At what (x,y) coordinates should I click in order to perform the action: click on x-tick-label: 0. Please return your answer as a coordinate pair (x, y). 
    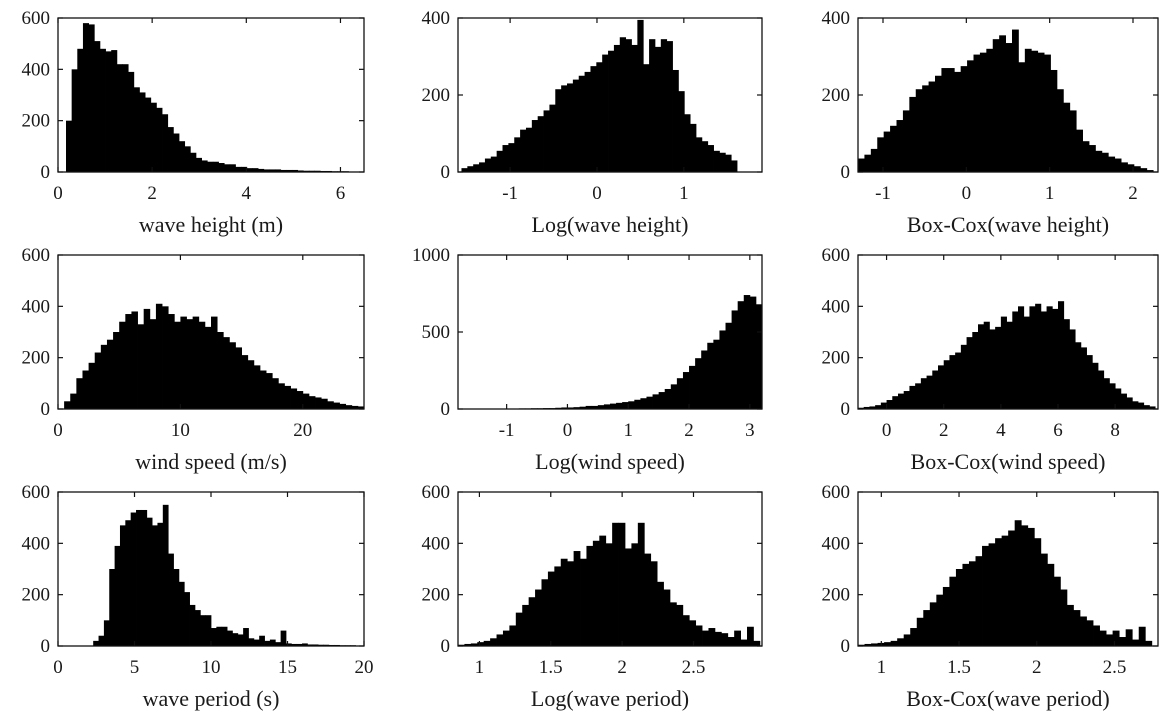
    Looking at the image, I should click on (887, 430).